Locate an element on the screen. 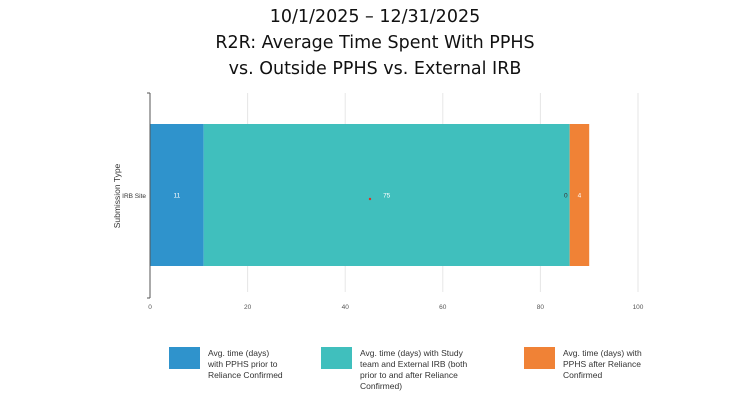 This screenshot has width=750, height=400. x-tick-label: 0 is located at coordinates (150, 307).